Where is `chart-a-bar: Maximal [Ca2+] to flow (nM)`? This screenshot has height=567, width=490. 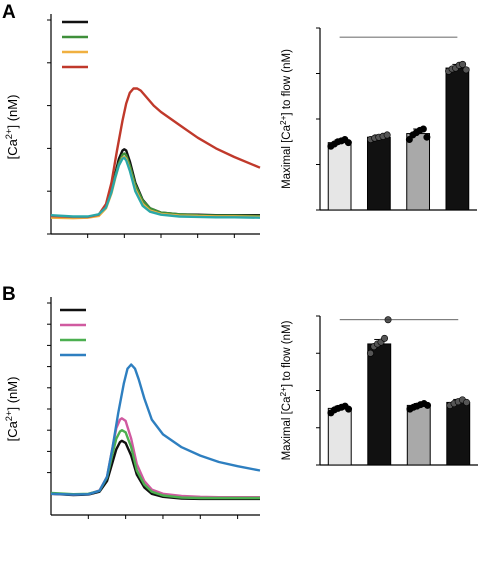
chart-a-bar: Maximal [Ca2+] to flow (nM) is located at coordinates (378, 119).